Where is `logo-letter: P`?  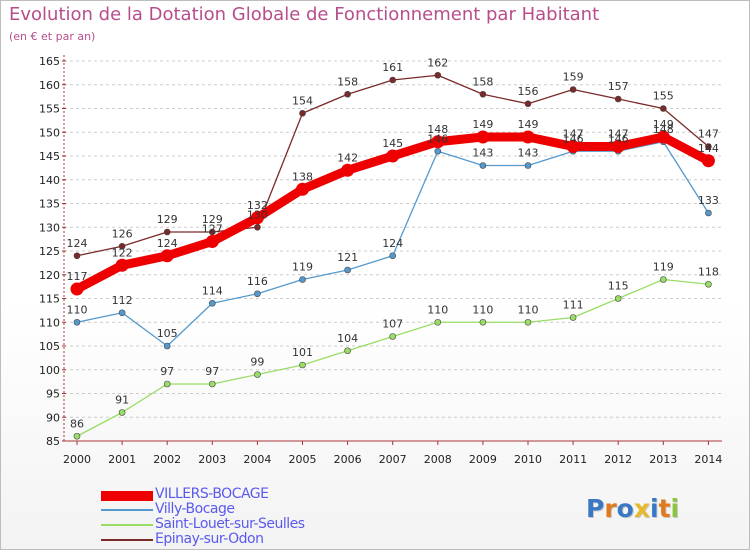 logo-letter: P is located at coordinates (595, 508).